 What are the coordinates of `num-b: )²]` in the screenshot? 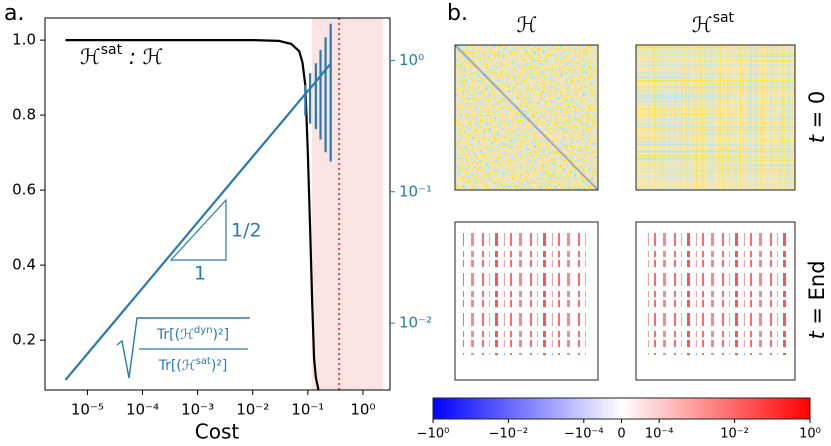 It's located at (221, 335).